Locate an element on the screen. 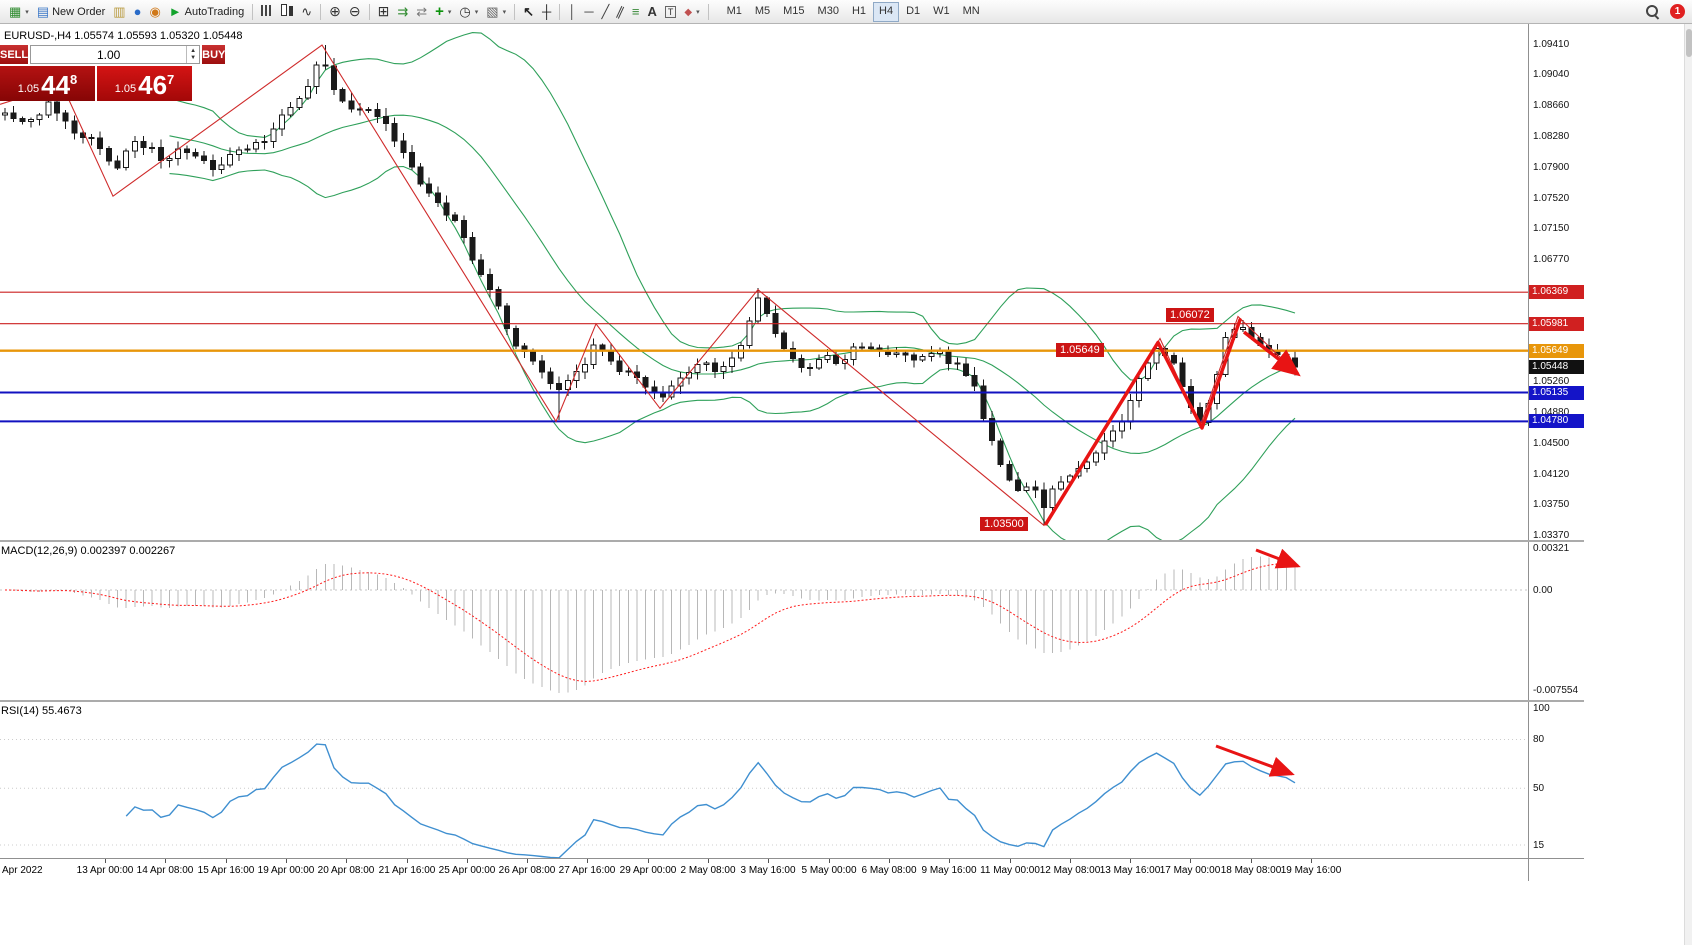 The height and width of the screenshot is (945, 1692). indicators-icon: ▾ is located at coordinates (443, 12).